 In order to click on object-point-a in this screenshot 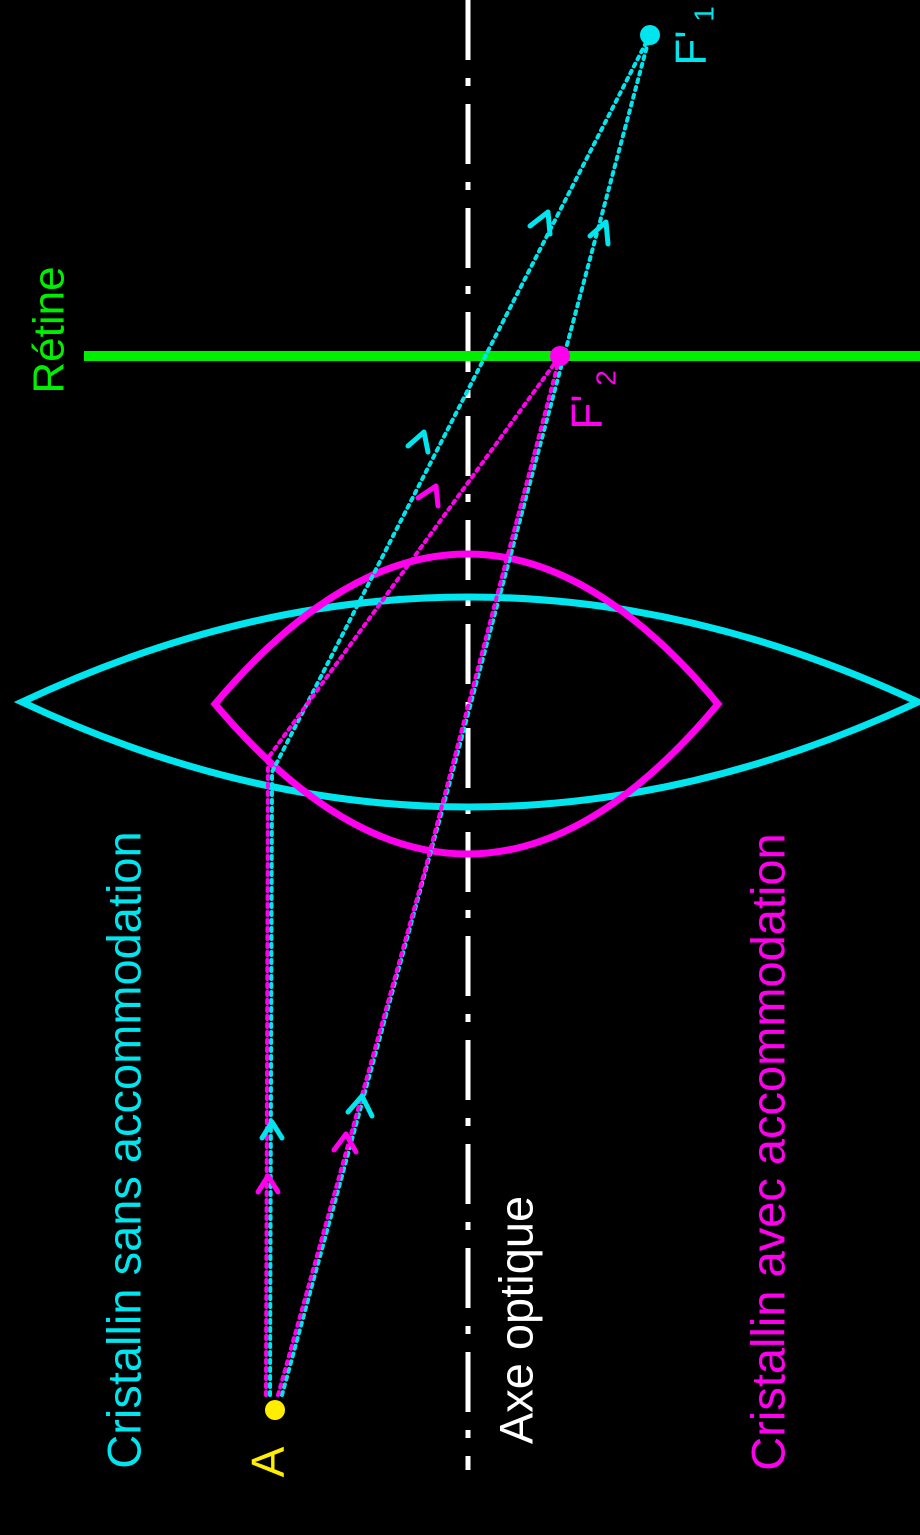, I will do `click(275, 1410)`.